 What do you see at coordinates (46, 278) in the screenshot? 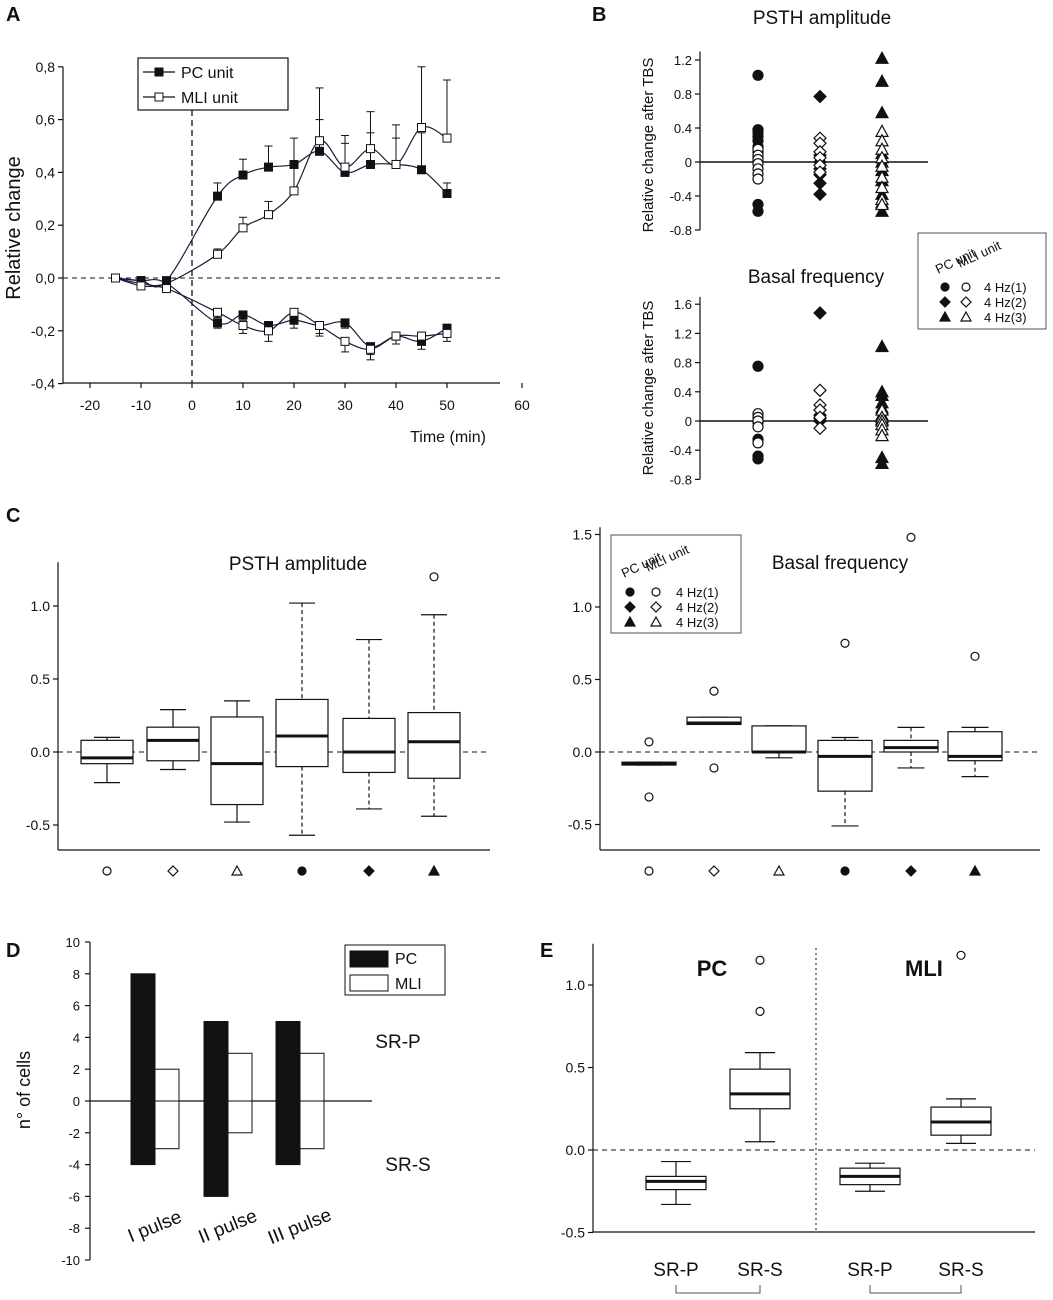
I see `a-y-tick-label: 0,0` at bounding box center [46, 278].